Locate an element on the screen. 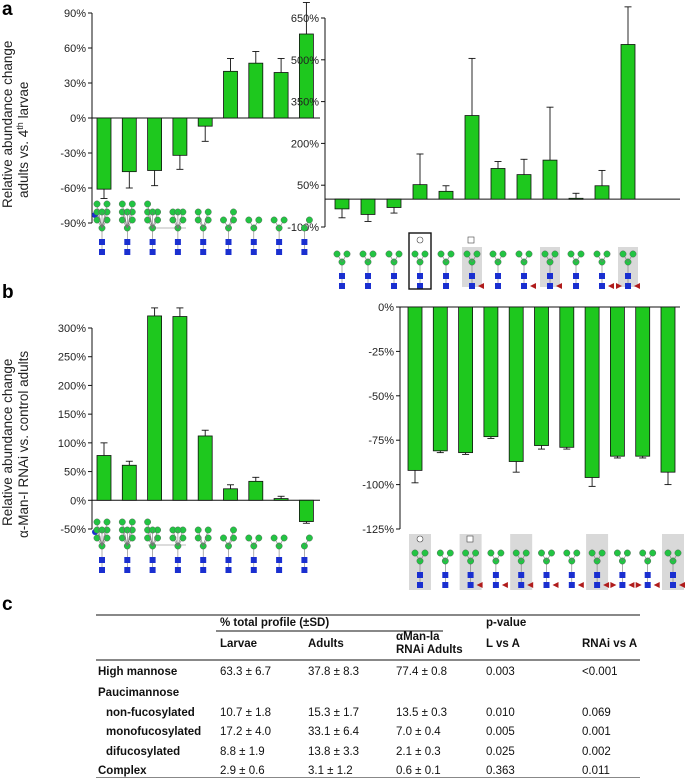  row-label: High mannose is located at coordinates (138, 672).